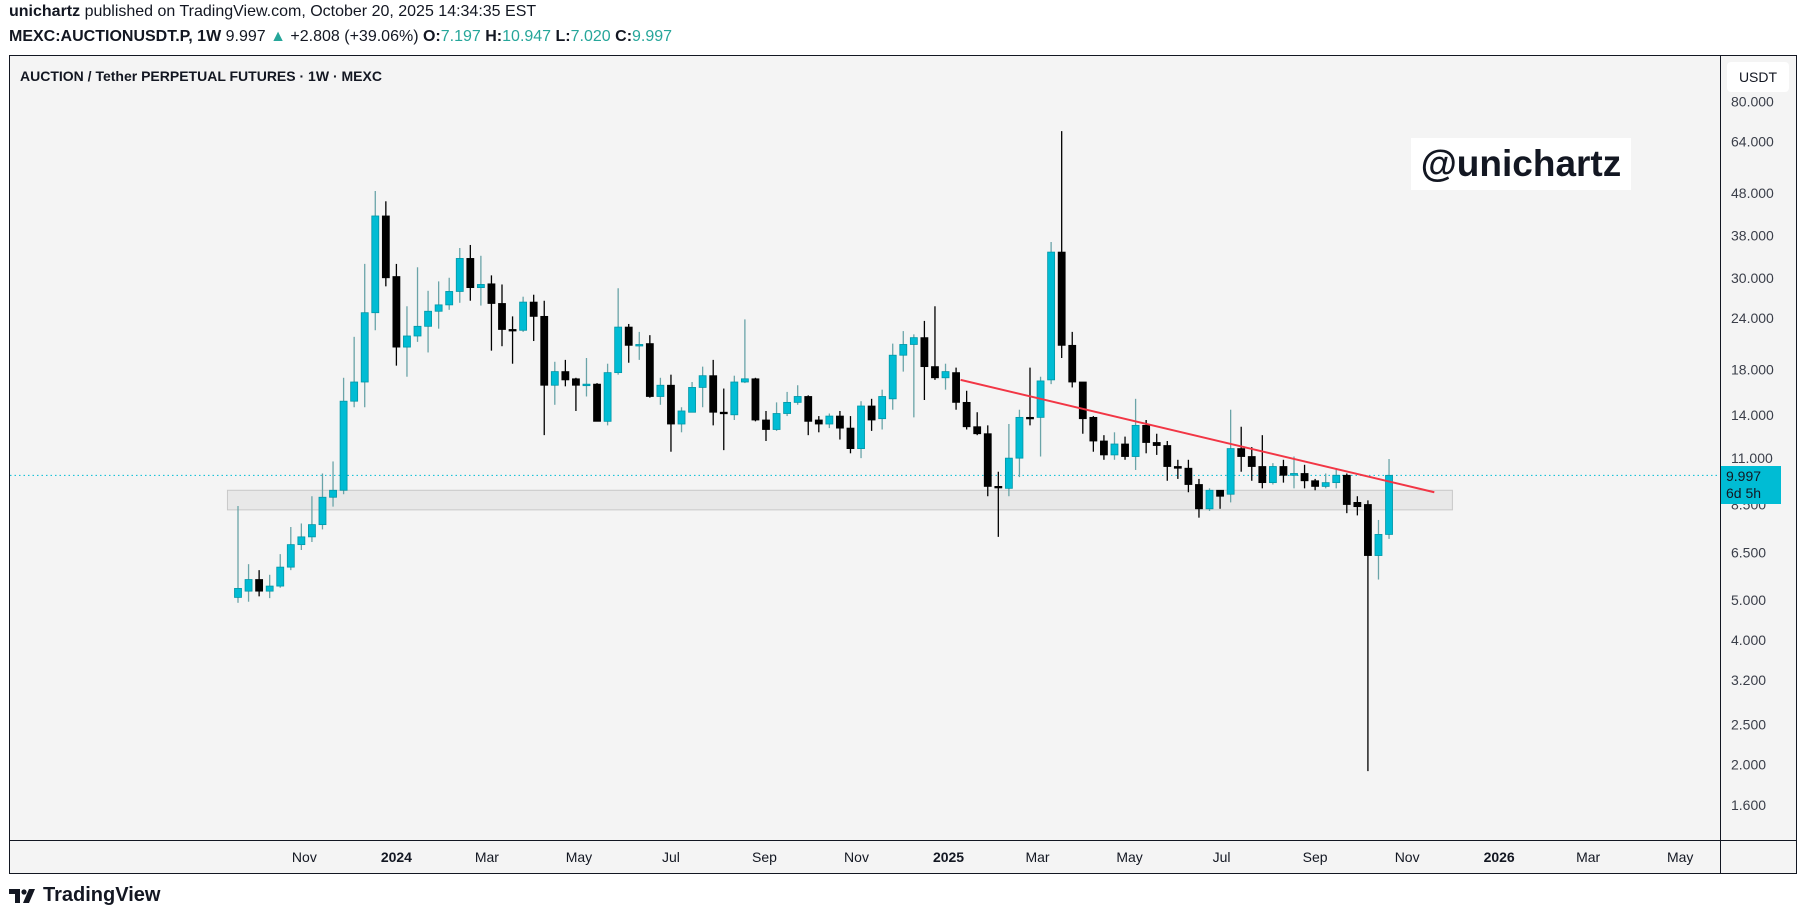  Describe the element at coordinates (1521, 164) in the screenshot. I see `watermark: @unichartz` at that location.